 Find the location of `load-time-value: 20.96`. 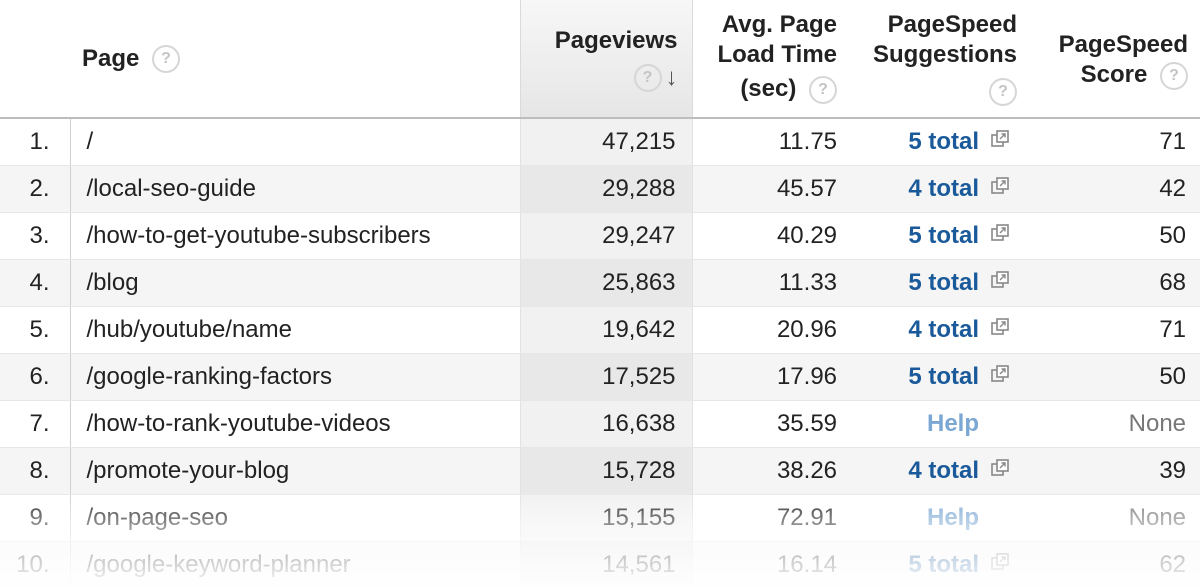

load-time-value: 20.96 is located at coordinates (774, 330).